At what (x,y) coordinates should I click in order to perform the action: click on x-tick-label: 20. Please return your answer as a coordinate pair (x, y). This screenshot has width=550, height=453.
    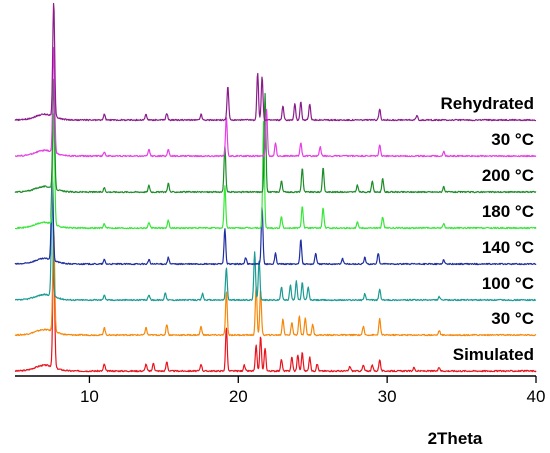
    Looking at the image, I should click on (238, 396).